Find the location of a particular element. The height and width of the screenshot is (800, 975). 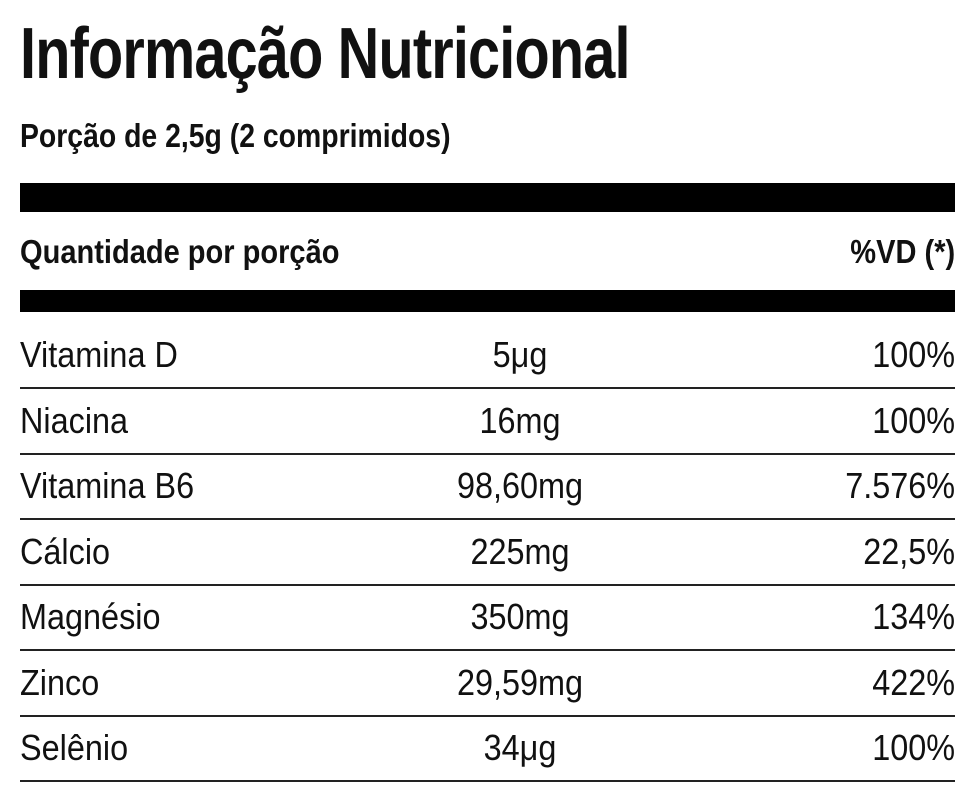

table-row: Vitamina B6 98,60mg 7.576% is located at coordinates (487, 486).